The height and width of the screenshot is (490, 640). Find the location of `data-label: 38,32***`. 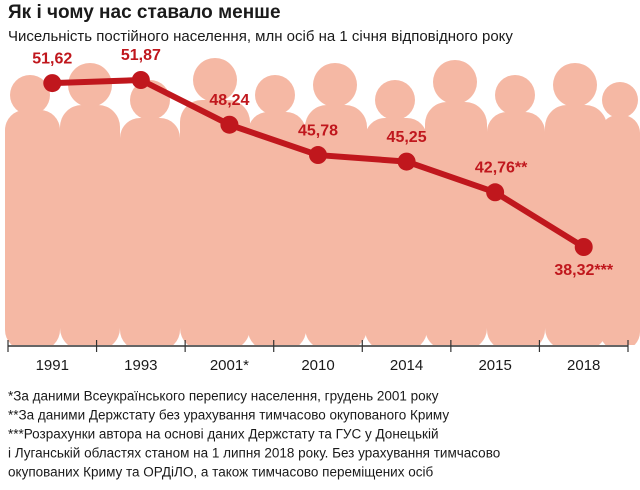

data-label: 38,32*** is located at coordinates (583, 270).